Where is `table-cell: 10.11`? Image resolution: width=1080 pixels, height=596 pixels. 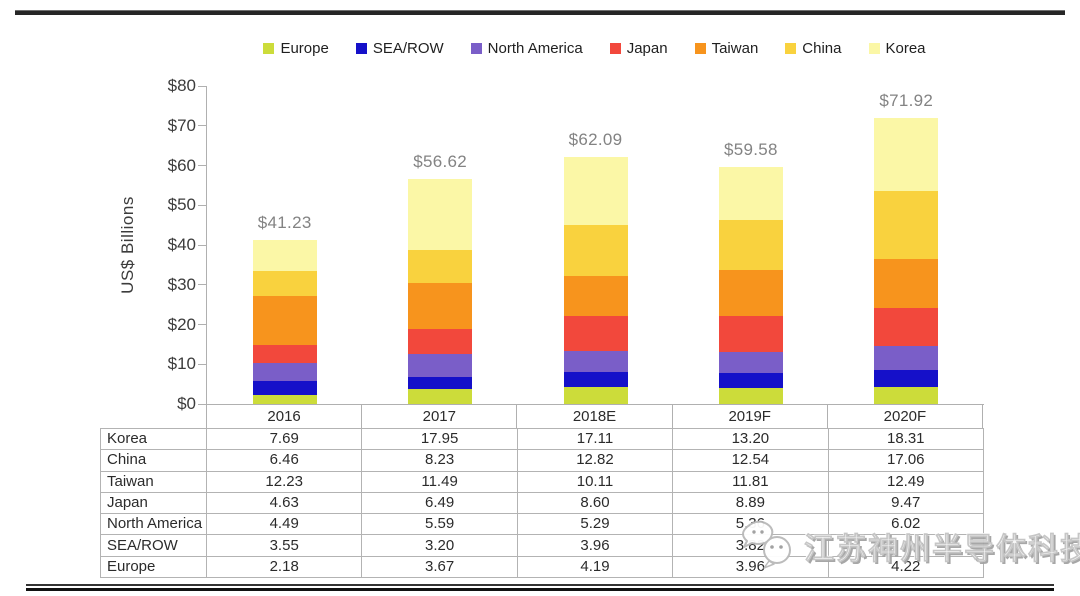 table-cell: 10.11 is located at coordinates (595, 481).